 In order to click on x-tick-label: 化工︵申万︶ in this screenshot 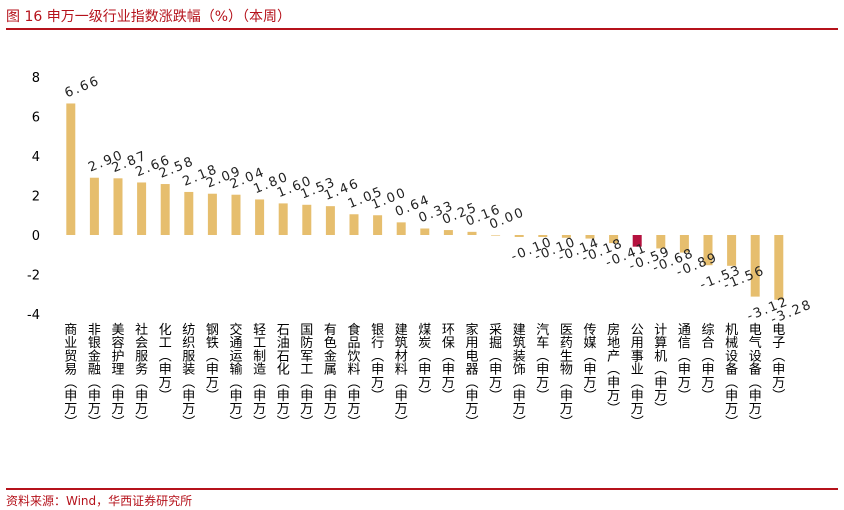, I will do `click(165, 363)`.